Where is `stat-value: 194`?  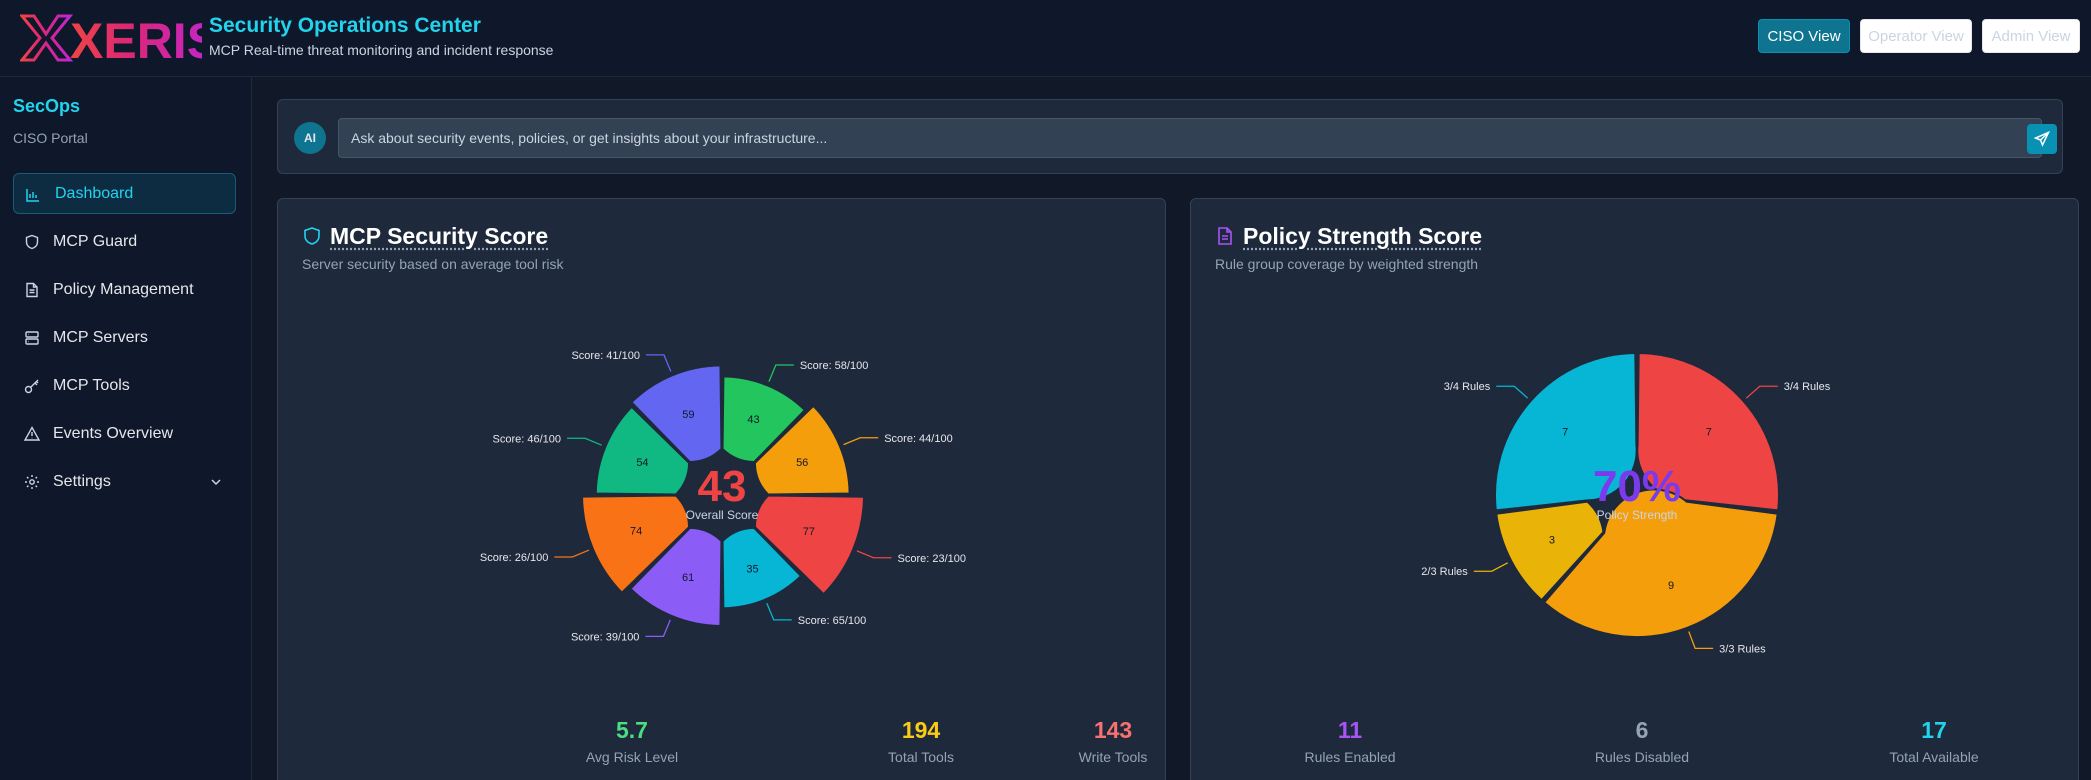 stat-value: 194 is located at coordinates (921, 730).